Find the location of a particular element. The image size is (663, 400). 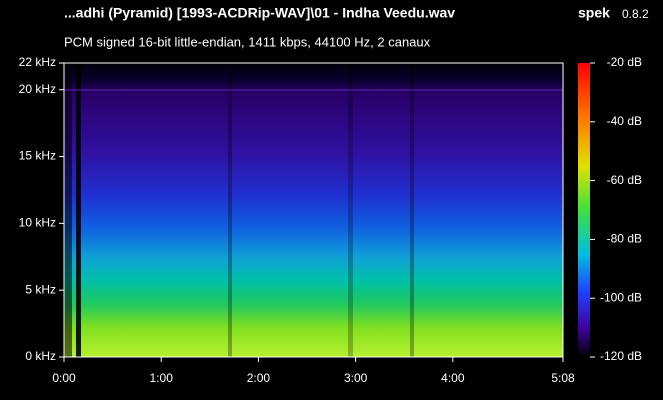

colorbar-tick-label: -20 dB is located at coordinates (624, 62).